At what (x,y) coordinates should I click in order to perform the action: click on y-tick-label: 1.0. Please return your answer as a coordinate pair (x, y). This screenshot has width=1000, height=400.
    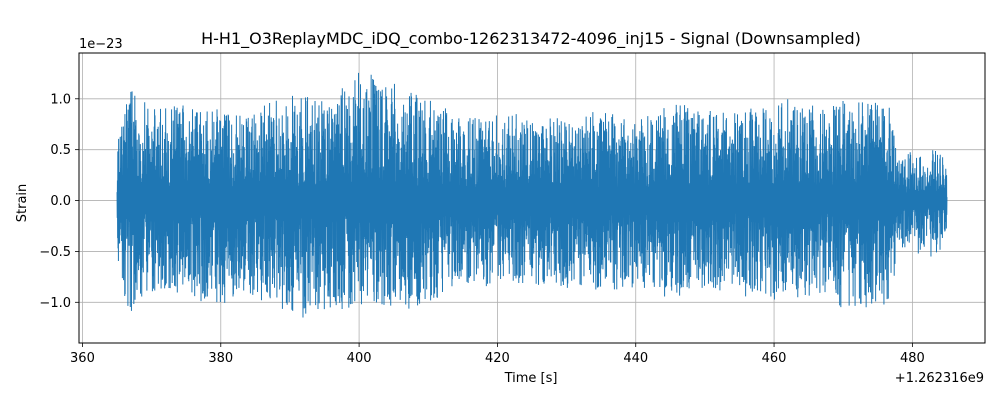
    Looking at the image, I should click on (60, 99).